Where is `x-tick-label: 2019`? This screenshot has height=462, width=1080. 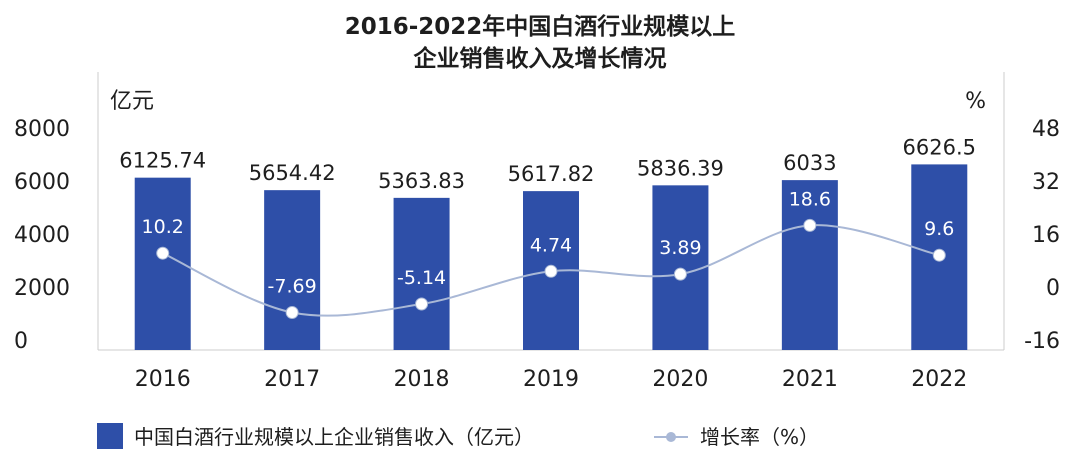 x-tick-label: 2019 is located at coordinates (551, 379).